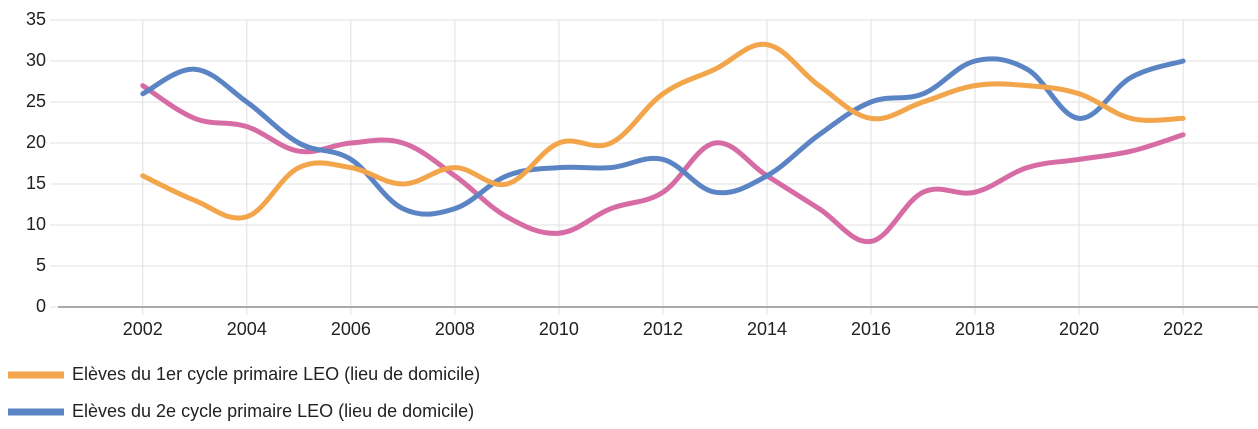 The width and height of the screenshot is (1258, 429). What do you see at coordinates (1183, 329) in the screenshot?
I see `x-tick-label: 2022` at bounding box center [1183, 329].